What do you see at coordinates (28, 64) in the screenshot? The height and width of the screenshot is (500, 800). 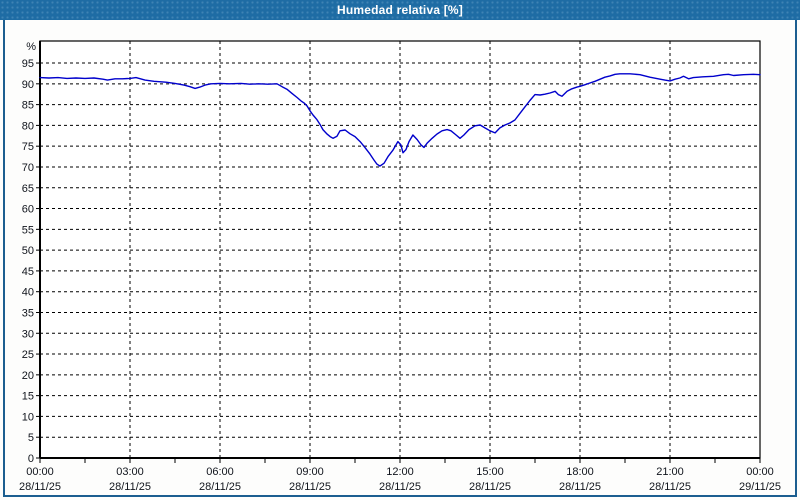 I see `y-axis-tick-label: 95` at bounding box center [28, 64].